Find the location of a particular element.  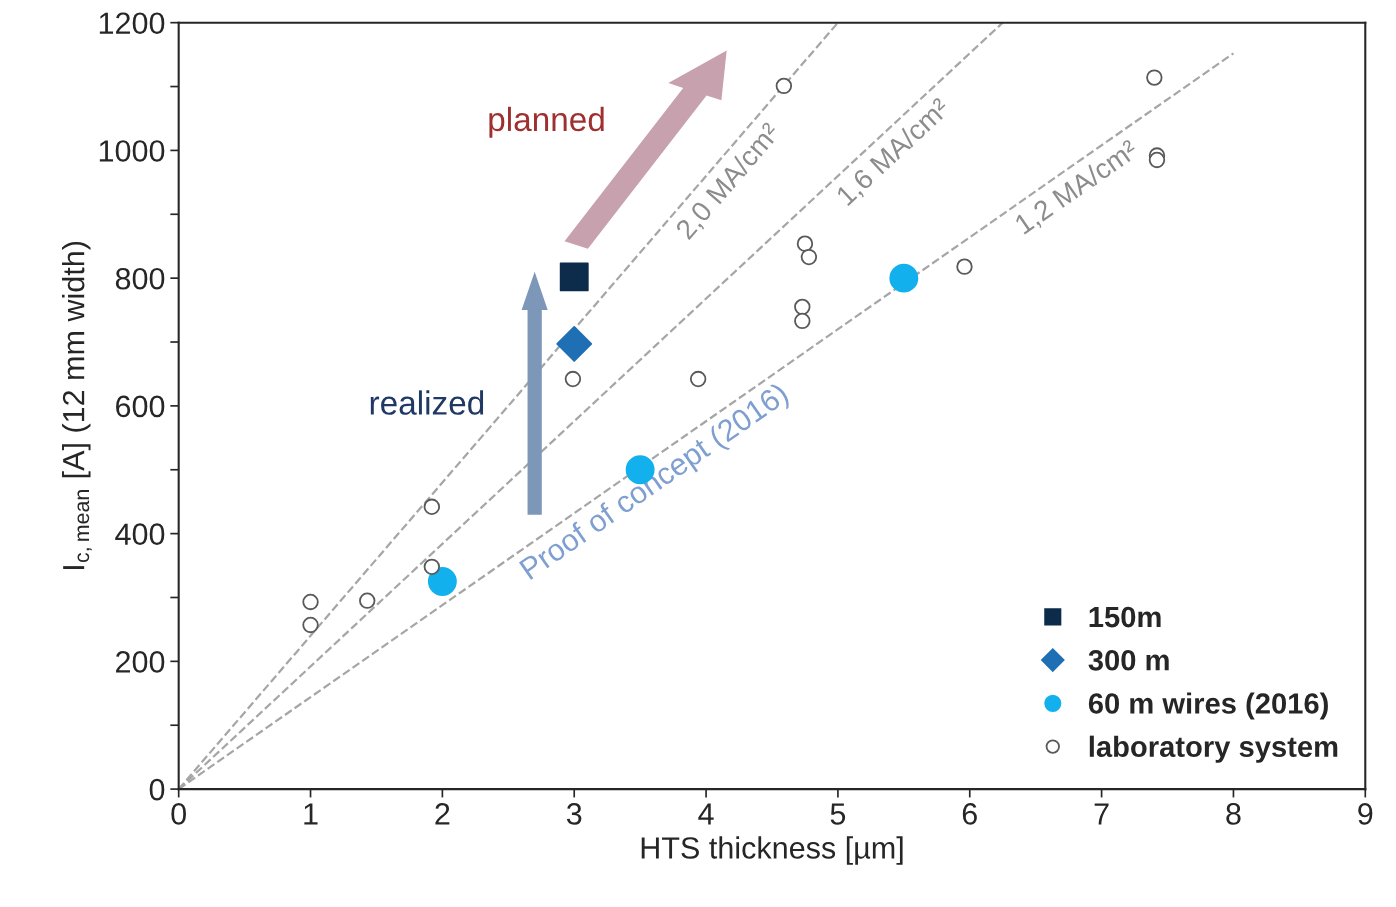

x-tick-label: 1 is located at coordinates (311, 814).